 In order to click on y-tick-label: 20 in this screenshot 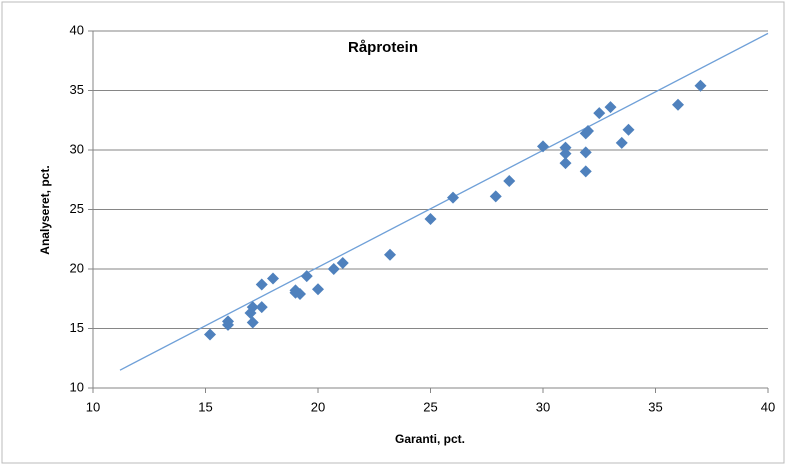, I will do `click(77, 267)`.